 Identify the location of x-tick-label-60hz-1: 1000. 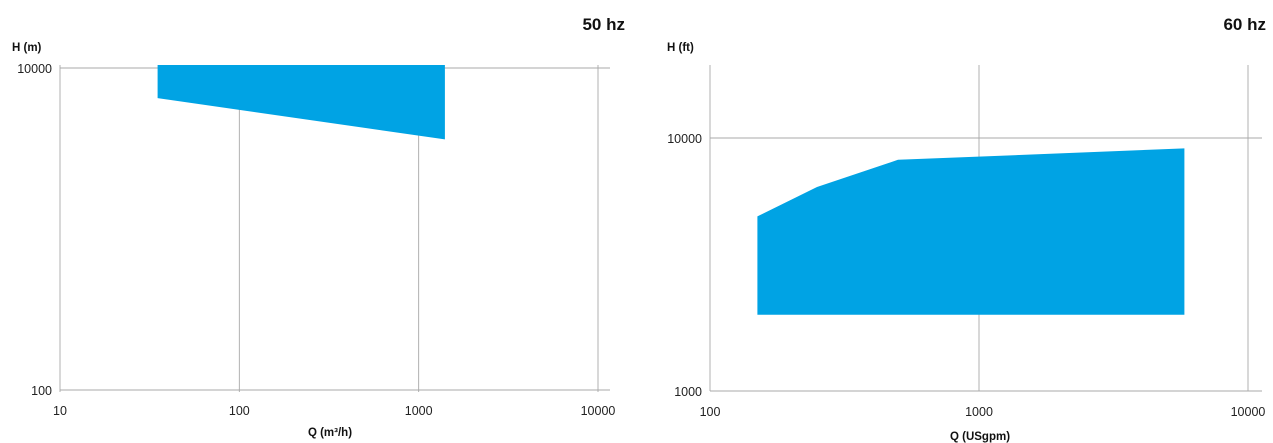
(979, 412).